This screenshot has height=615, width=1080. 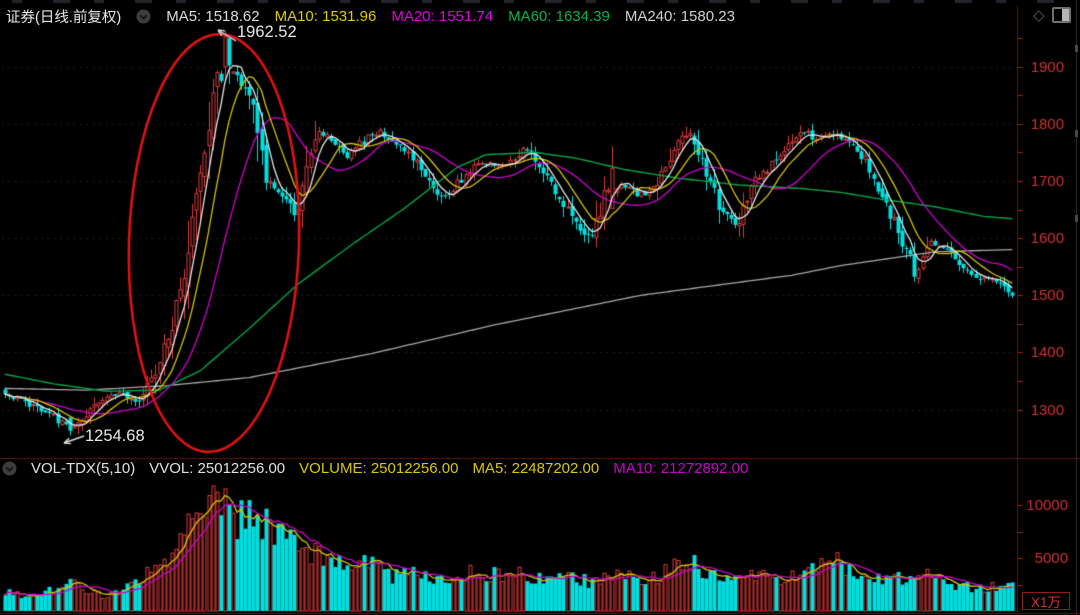 I want to click on volume-ma10-label: MA10: 21272892.00, so click(x=681, y=468).